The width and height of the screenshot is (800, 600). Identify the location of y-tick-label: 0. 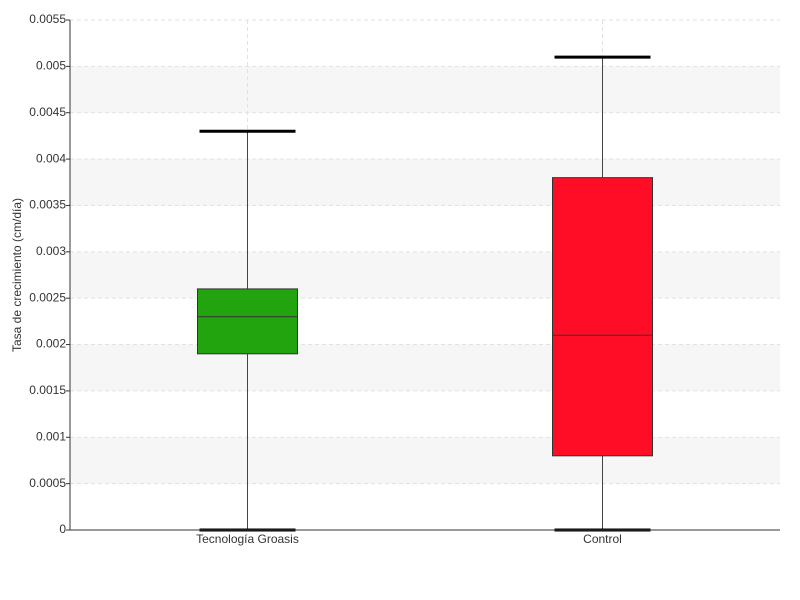
(62, 529).